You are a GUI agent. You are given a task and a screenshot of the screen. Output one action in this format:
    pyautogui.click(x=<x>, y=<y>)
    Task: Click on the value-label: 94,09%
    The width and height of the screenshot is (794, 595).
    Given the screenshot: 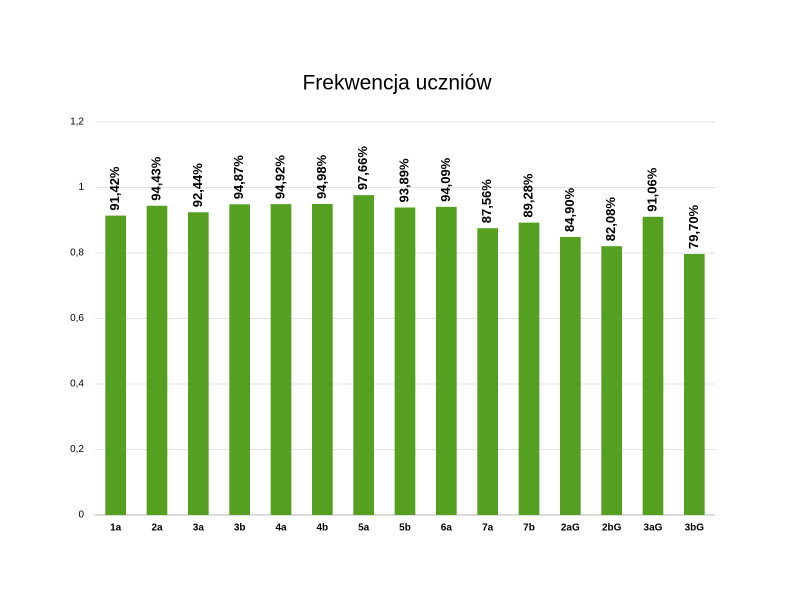 What is the action you would take?
    pyautogui.click(x=445, y=179)
    